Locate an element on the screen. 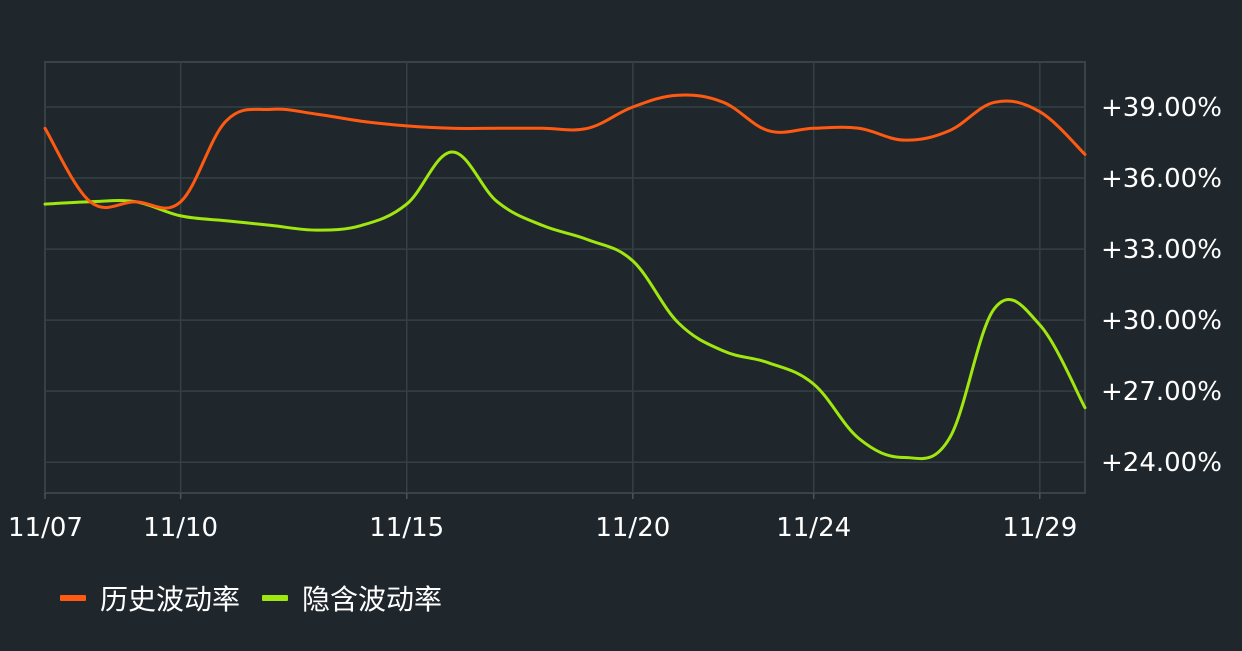 The image size is (1242, 651). legend-label-implied: 隐含波动率 is located at coordinates (372, 599).